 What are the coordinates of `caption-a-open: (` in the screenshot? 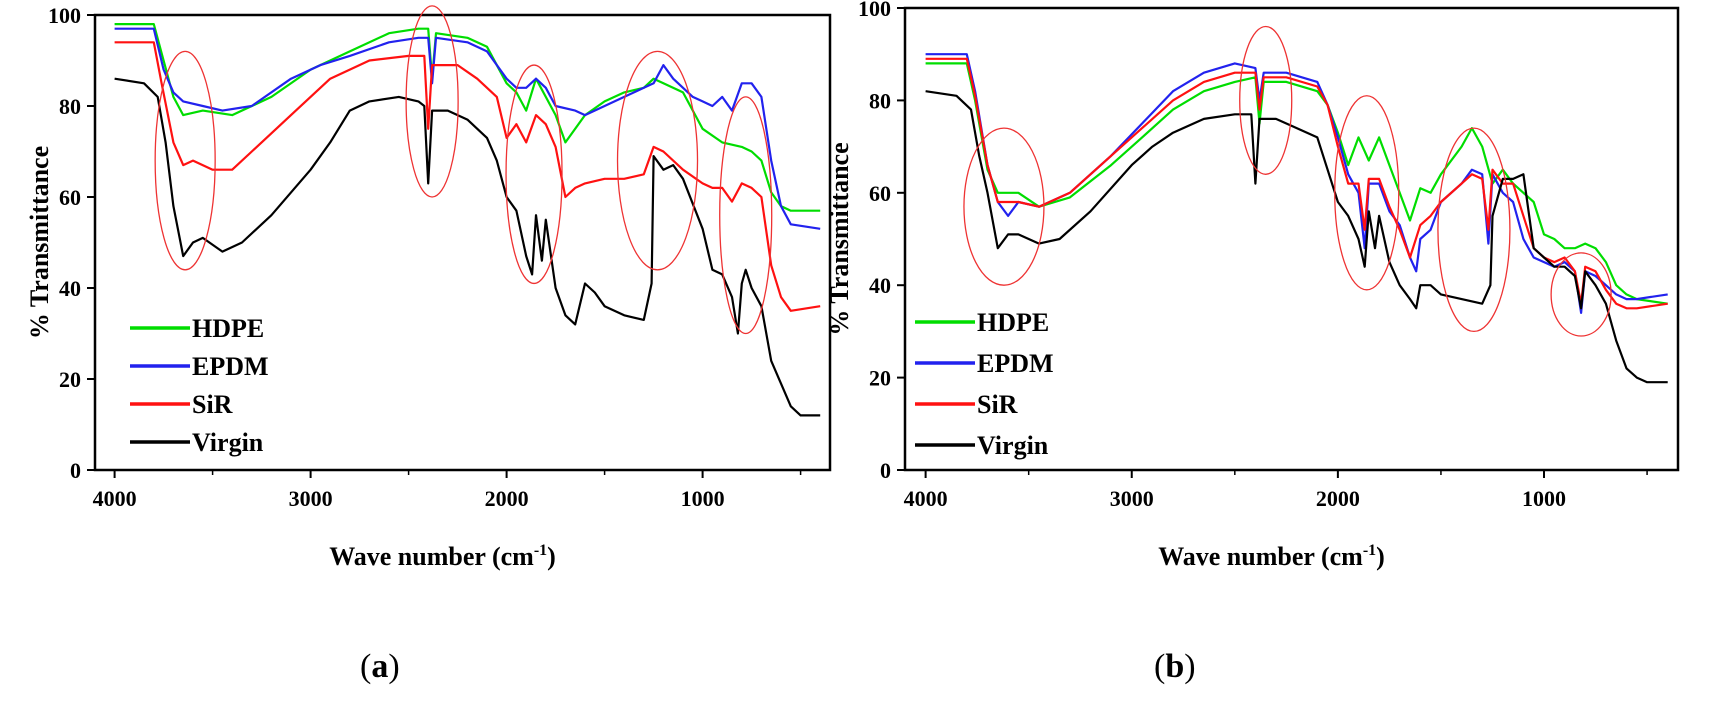 It's located at (366, 666).